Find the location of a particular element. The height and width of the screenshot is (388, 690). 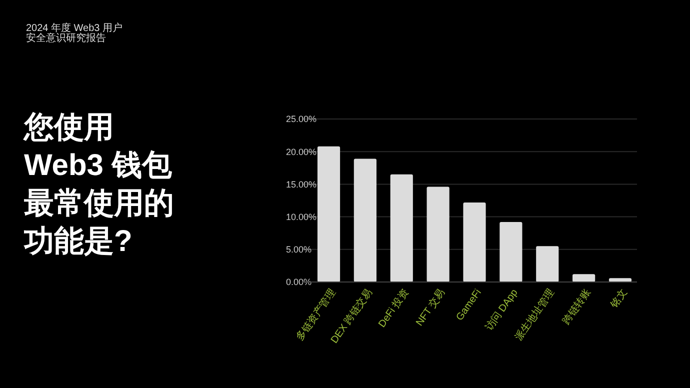

y-tick-label: 10.00% is located at coordinates (301, 217).